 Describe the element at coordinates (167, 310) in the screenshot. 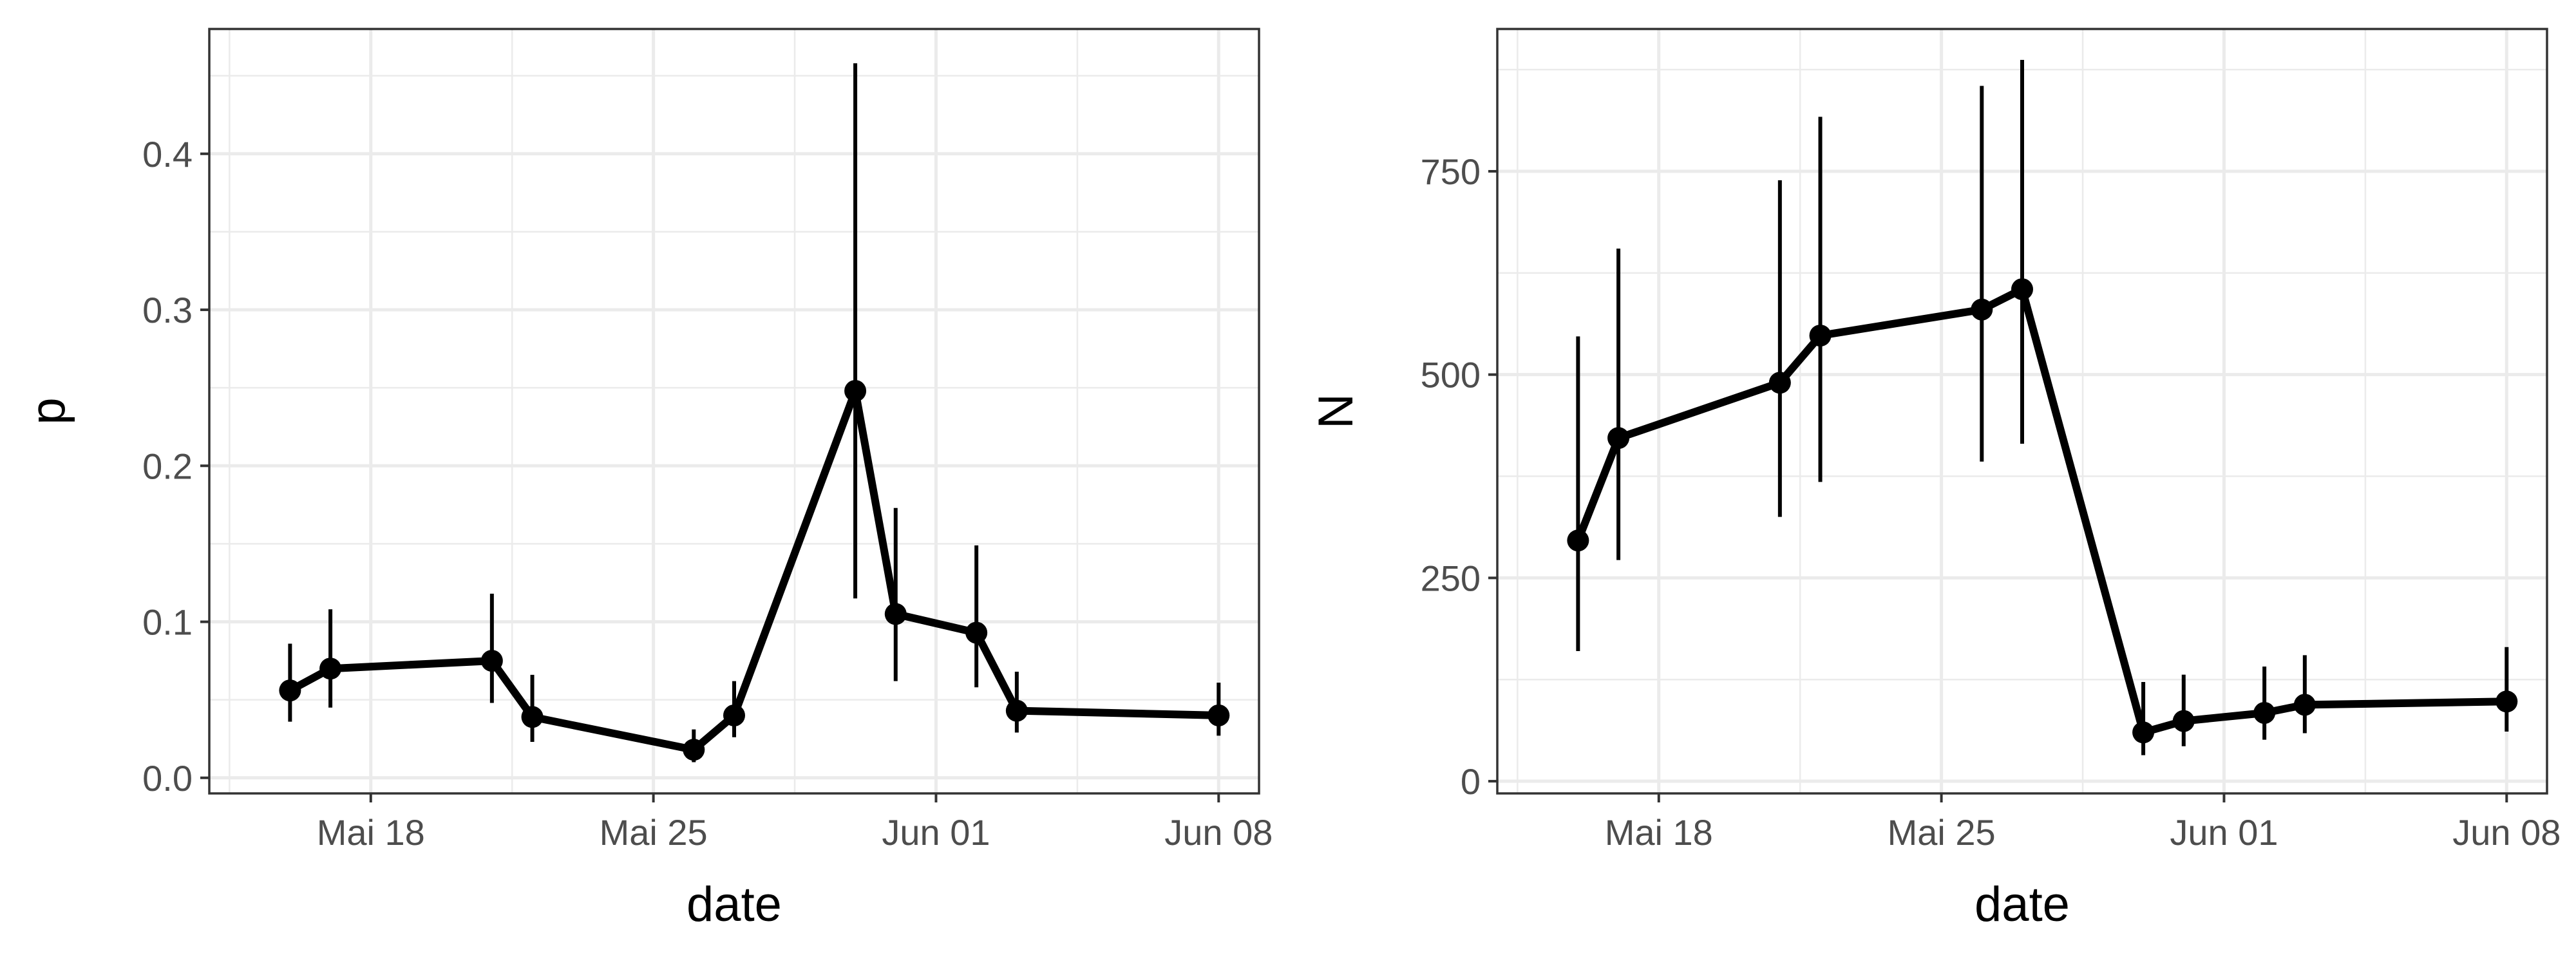

I see `y-tick-label: 0.3` at that location.